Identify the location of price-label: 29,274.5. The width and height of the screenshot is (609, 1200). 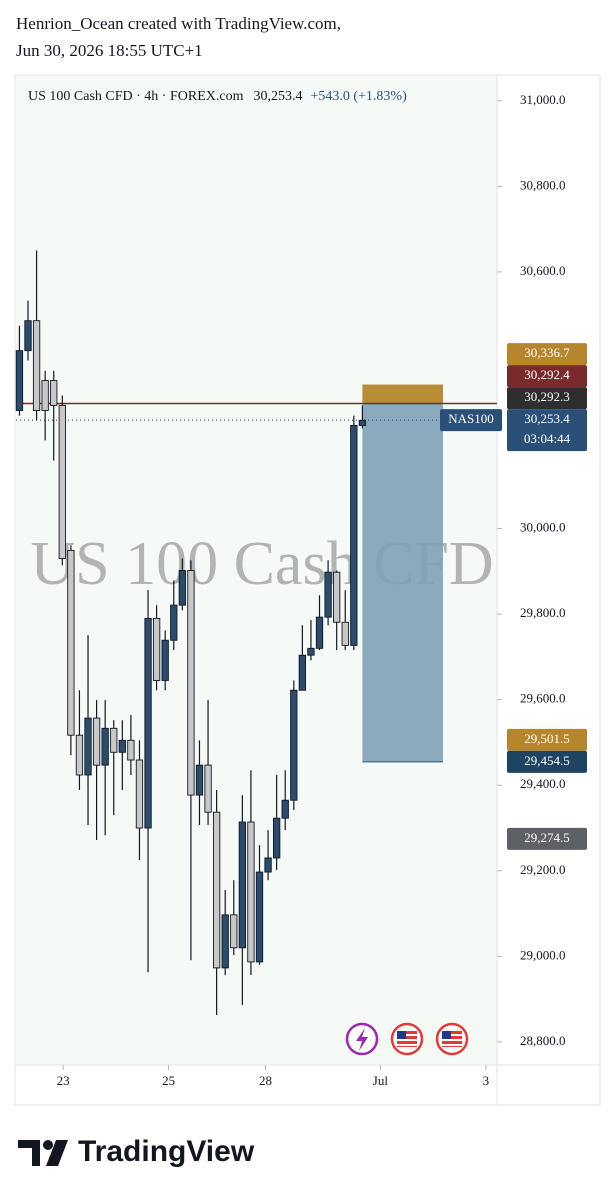
(547, 837).